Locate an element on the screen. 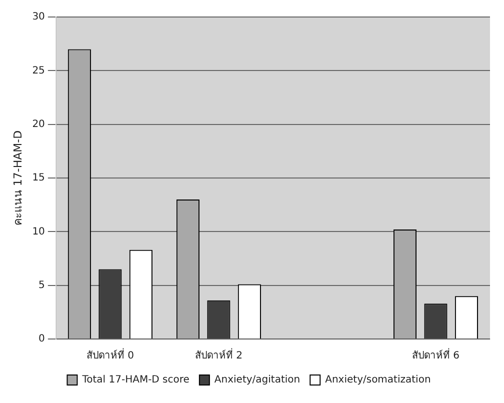  y-tick-label: 30 is located at coordinates (38, 17).